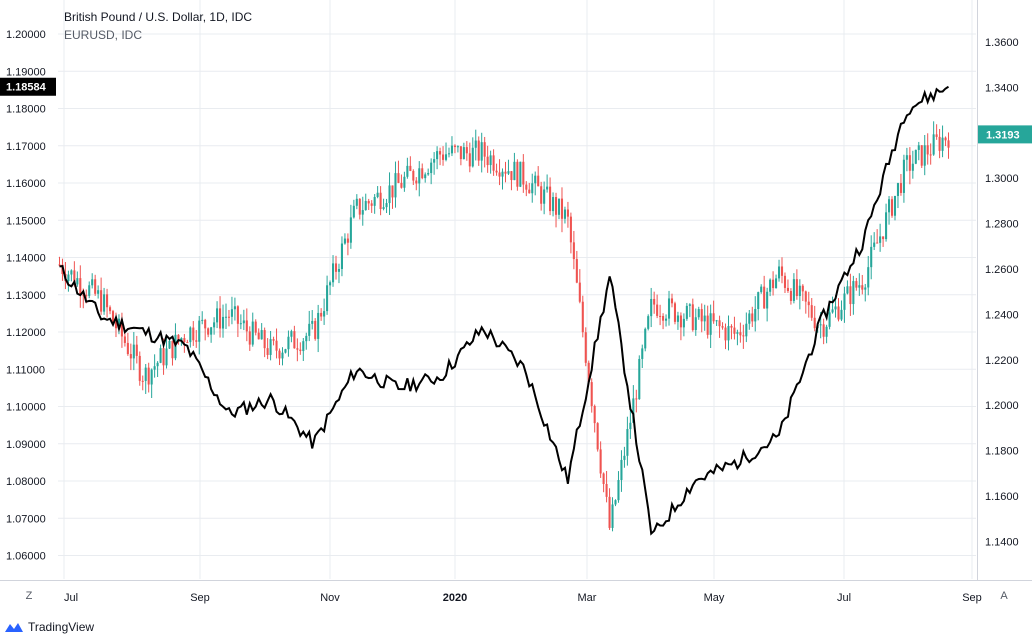 The image size is (1032, 644). I want to click on brand-label: TradingView, so click(61, 627).